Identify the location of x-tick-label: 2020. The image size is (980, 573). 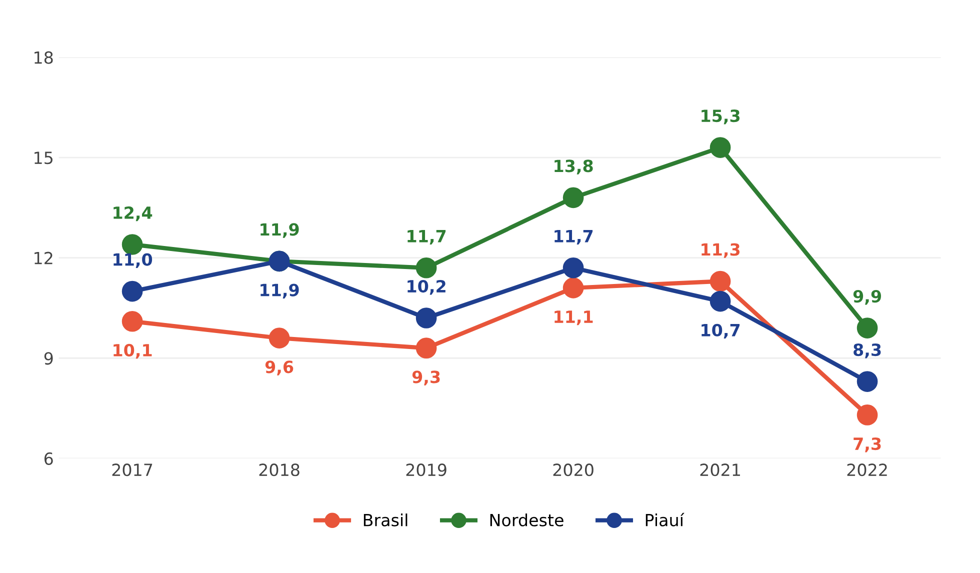
(573, 470).